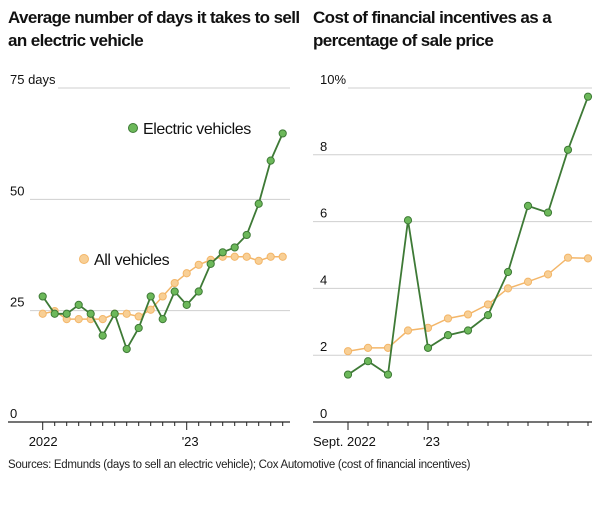 The width and height of the screenshot is (616, 514). I want to click on y-tick-label: 6, so click(323, 213).